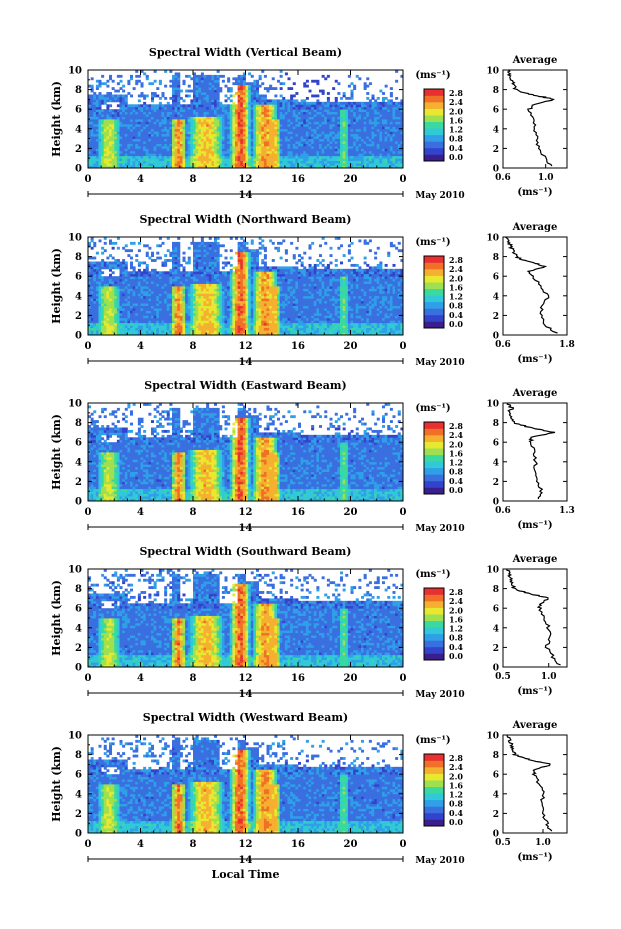 Image resolution: width=621 pixels, height=929 pixels. I want to click on x-tick-label: 8, so click(193, 179).